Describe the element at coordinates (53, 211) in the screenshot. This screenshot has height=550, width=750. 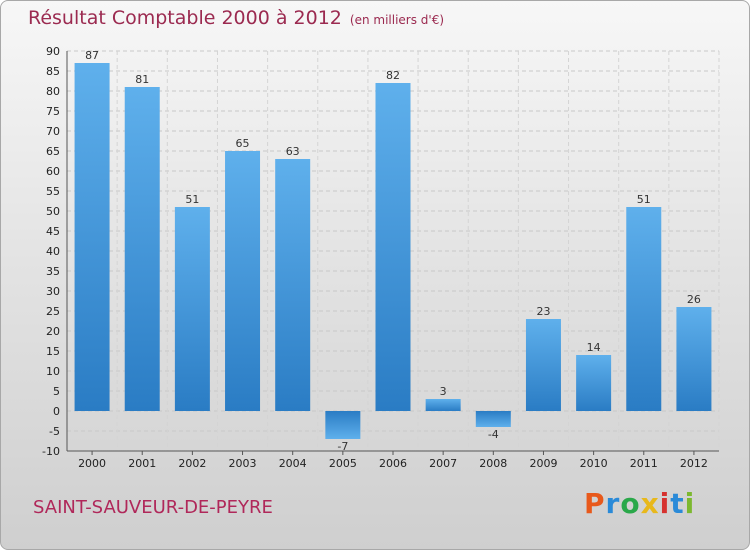
I see `y-tick-label: 50` at that location.